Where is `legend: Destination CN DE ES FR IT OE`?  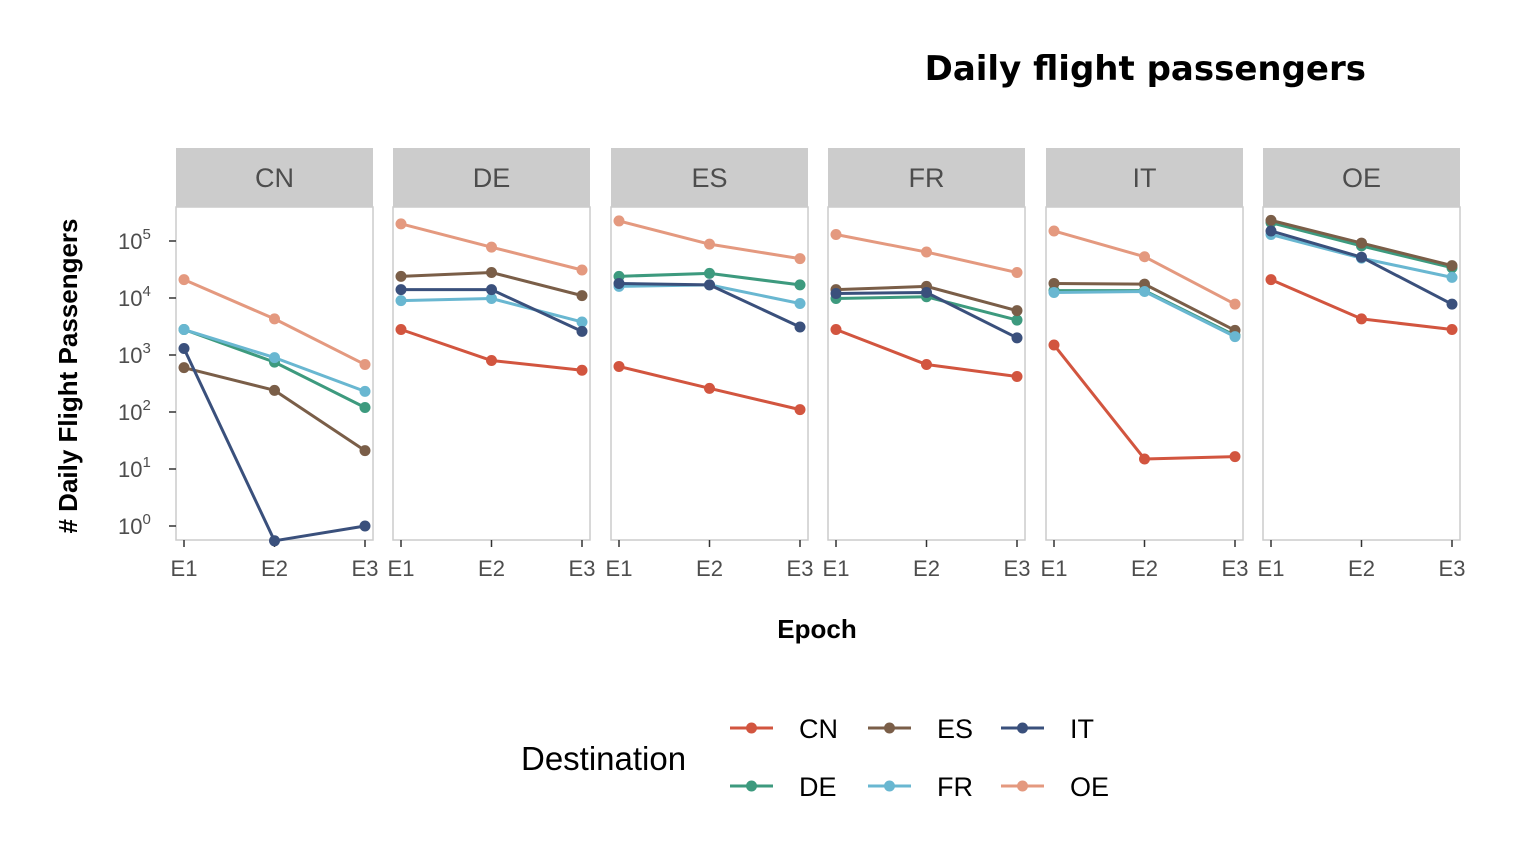 legend: Destination CN DE ES FR IT OE is located at coordinates (815, 758).